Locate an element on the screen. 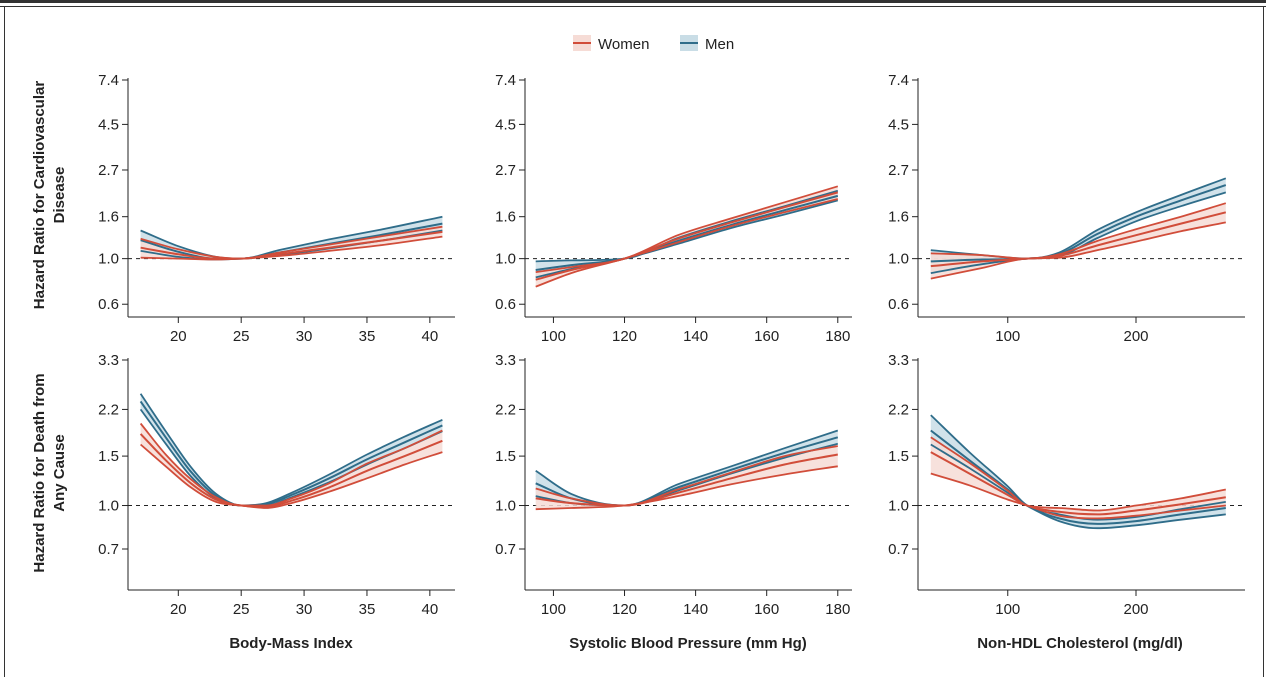  panel-death-cholesterol: 0.7 1.0 1.5 2.2 3.3 100 200 is located at coordinates (1066, 485).